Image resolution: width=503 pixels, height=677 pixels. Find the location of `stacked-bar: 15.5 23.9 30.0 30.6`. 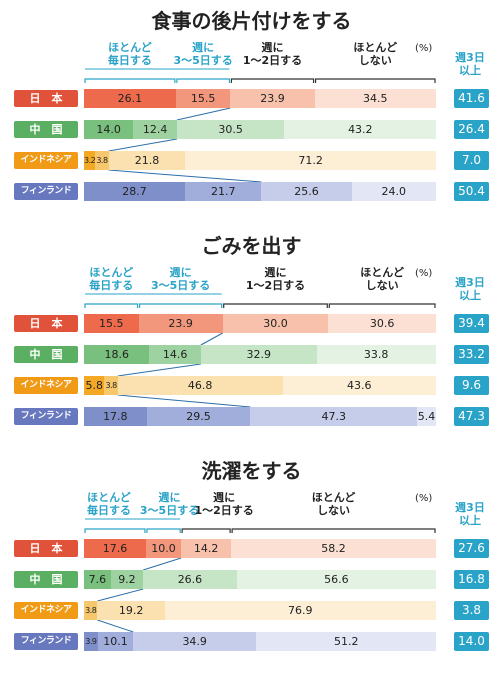

stacked-bar: 15.5 23.9 30.0 30.6 is located at coordinates (260, 323).